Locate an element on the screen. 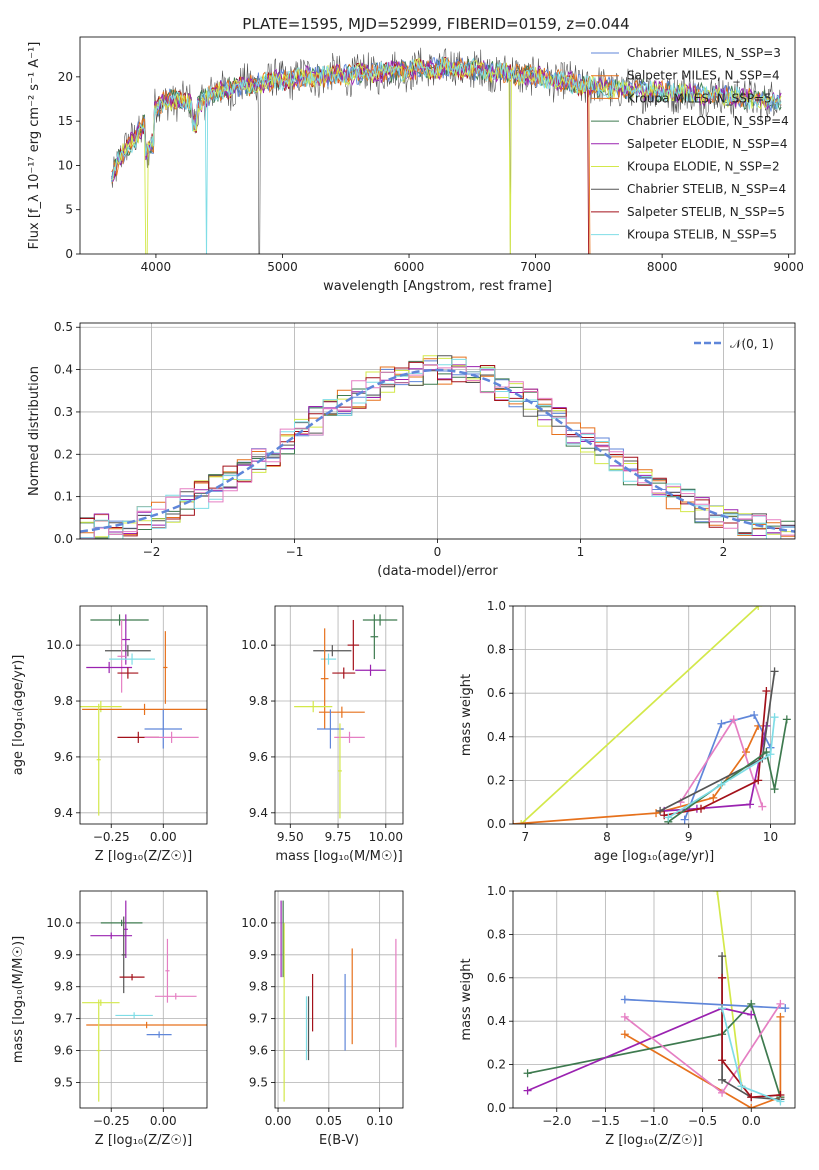 The width and height of the screenshot is (819, 1170). y-axis-label: Flux [f_λ 10⁻¹⁷ erg cm⁻² s⁻¹ A⁻¹] is located at coordinates (34, 146).